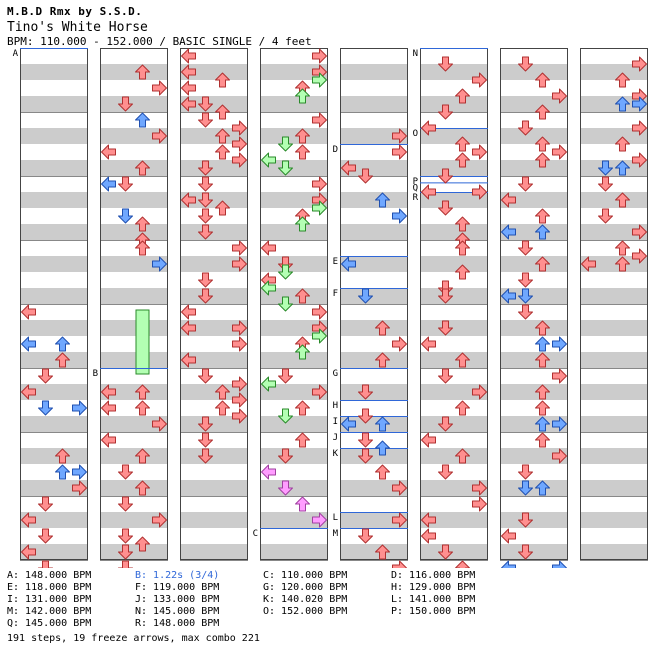  I want to click on bpm-legend-c: C: 110.000 BPM, so click(305, 575).